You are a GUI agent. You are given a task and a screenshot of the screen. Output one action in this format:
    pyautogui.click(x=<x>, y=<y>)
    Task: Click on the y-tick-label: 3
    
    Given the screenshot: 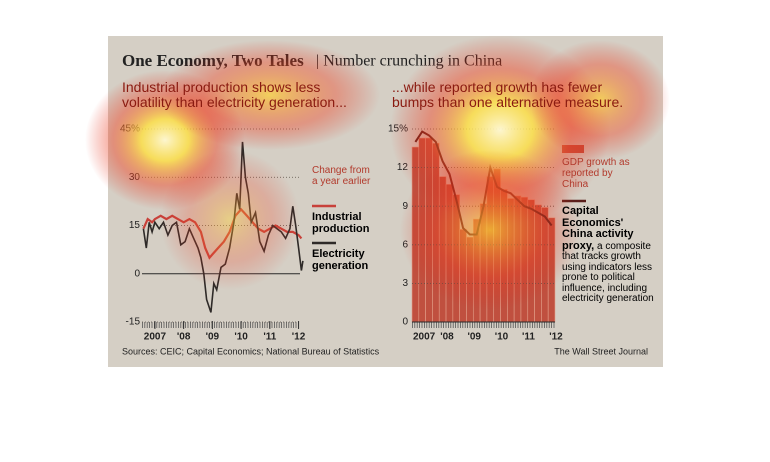 What is the action you would take?
    pyautogui.click(x=405, y=283)
    